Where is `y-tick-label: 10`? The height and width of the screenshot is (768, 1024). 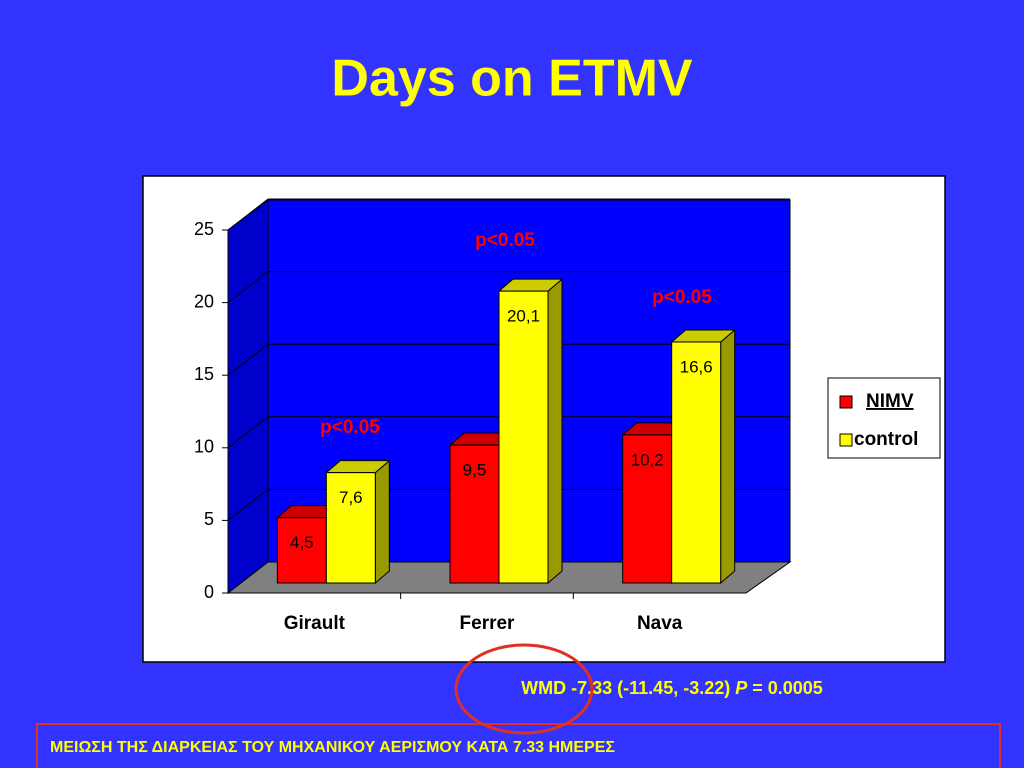
y-tick-label: 10 is located at coordinates (204, 447).